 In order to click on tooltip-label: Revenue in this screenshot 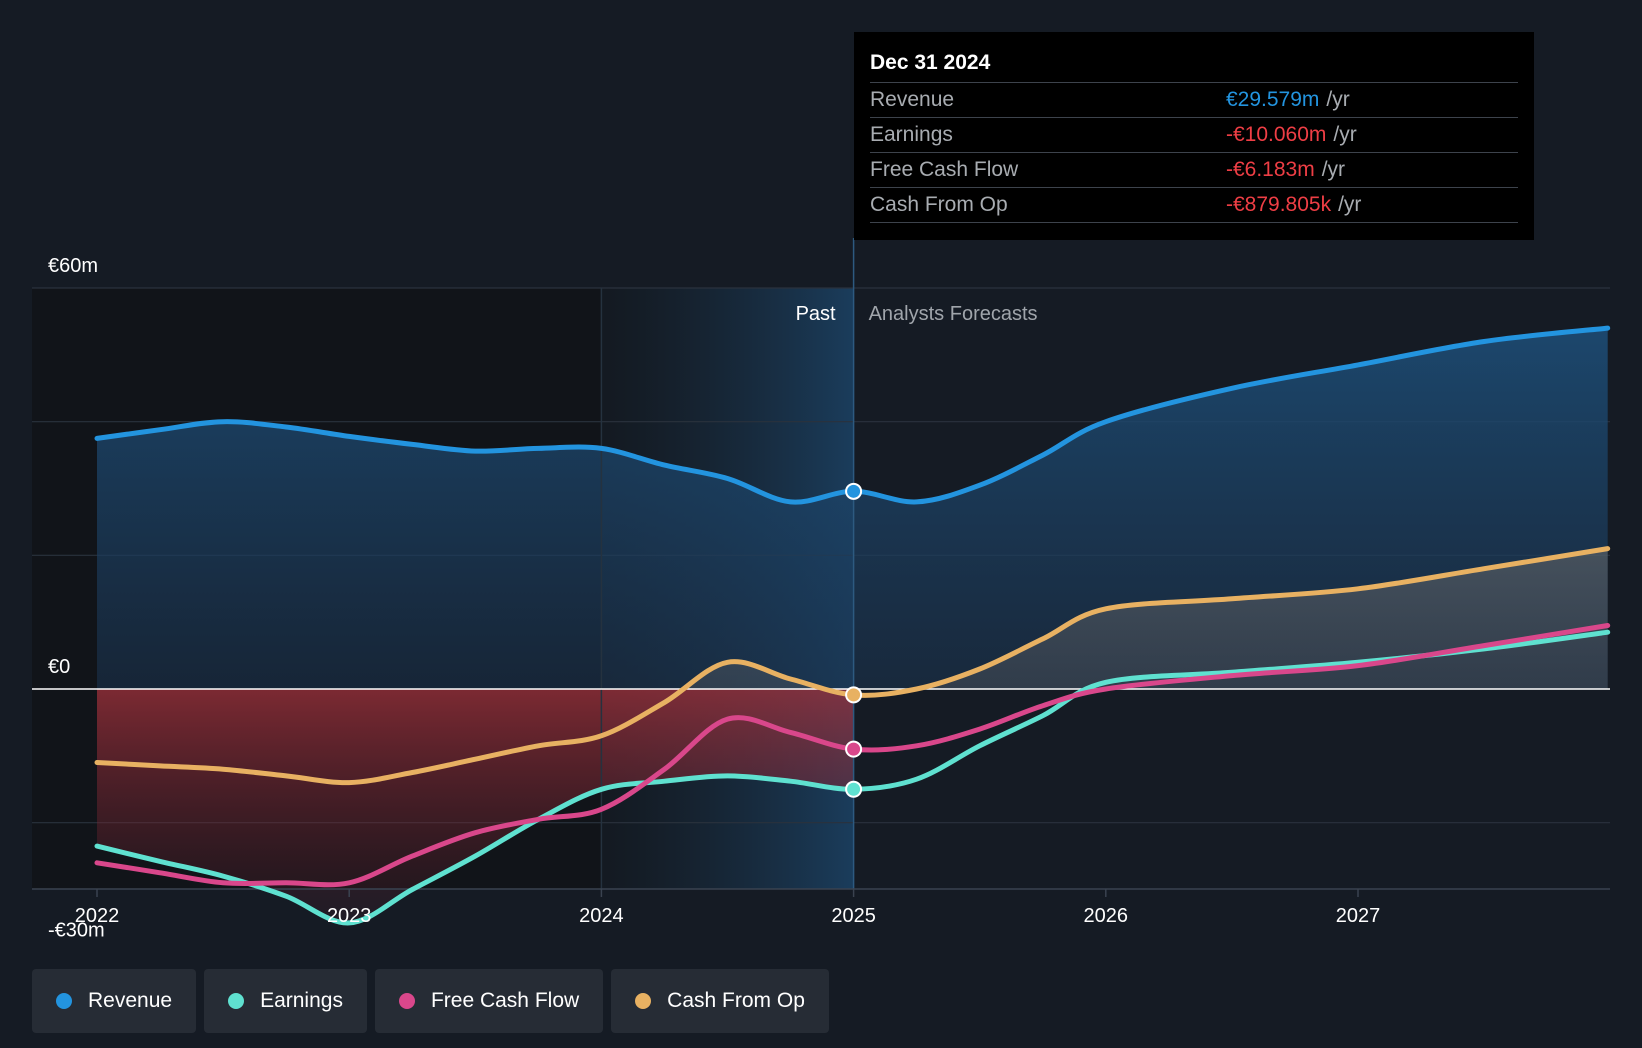, I will do `click(912, 99)`.